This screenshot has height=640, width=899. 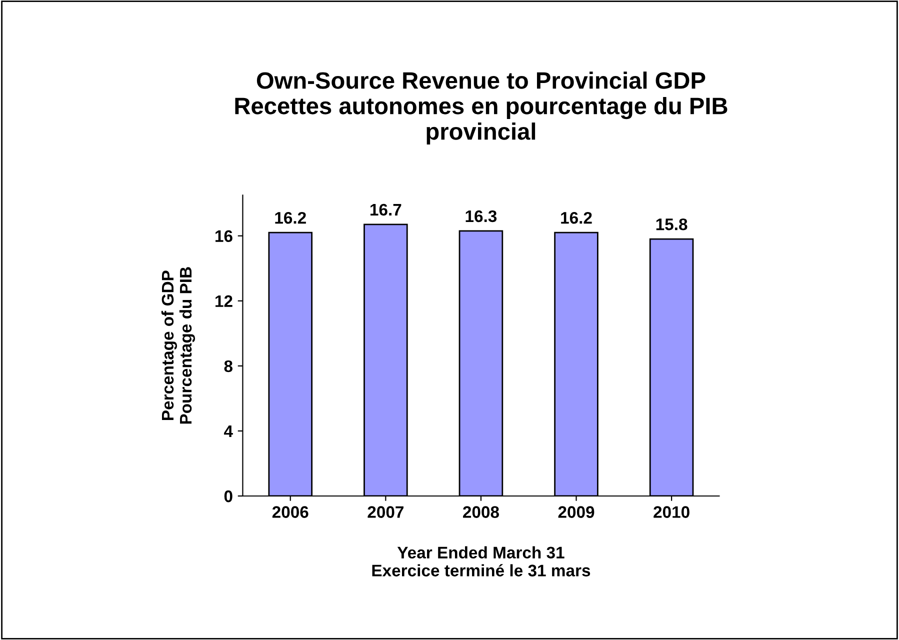 I want to click on y-tick-label: 0, so click(x=228, y=496).